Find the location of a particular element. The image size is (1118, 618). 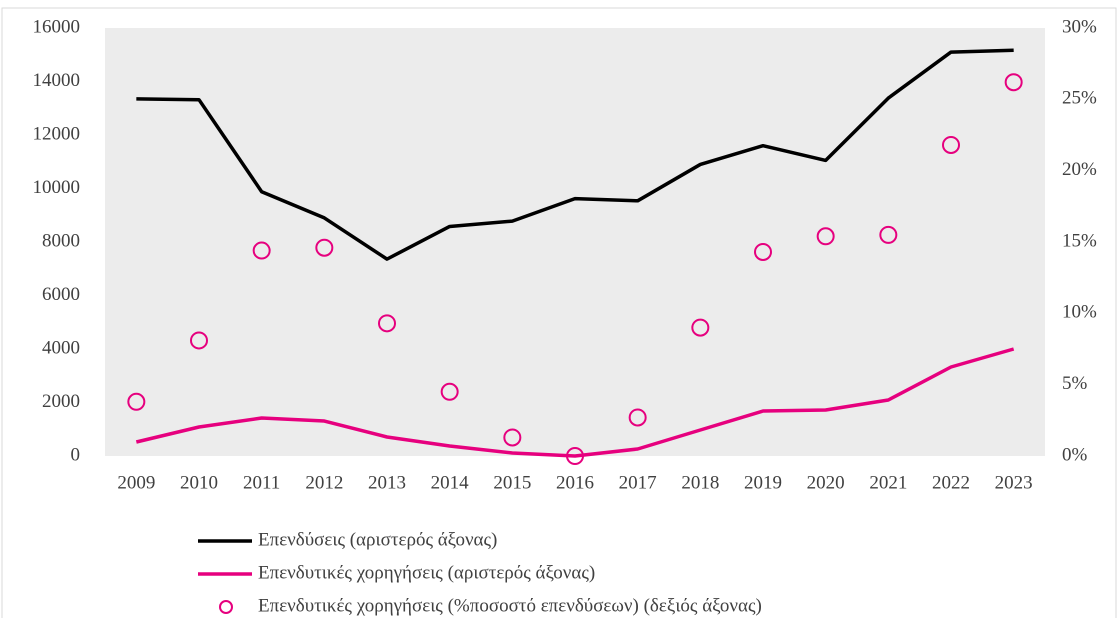

y2-tick-label: 25% is located at coordinates (1079, 98).